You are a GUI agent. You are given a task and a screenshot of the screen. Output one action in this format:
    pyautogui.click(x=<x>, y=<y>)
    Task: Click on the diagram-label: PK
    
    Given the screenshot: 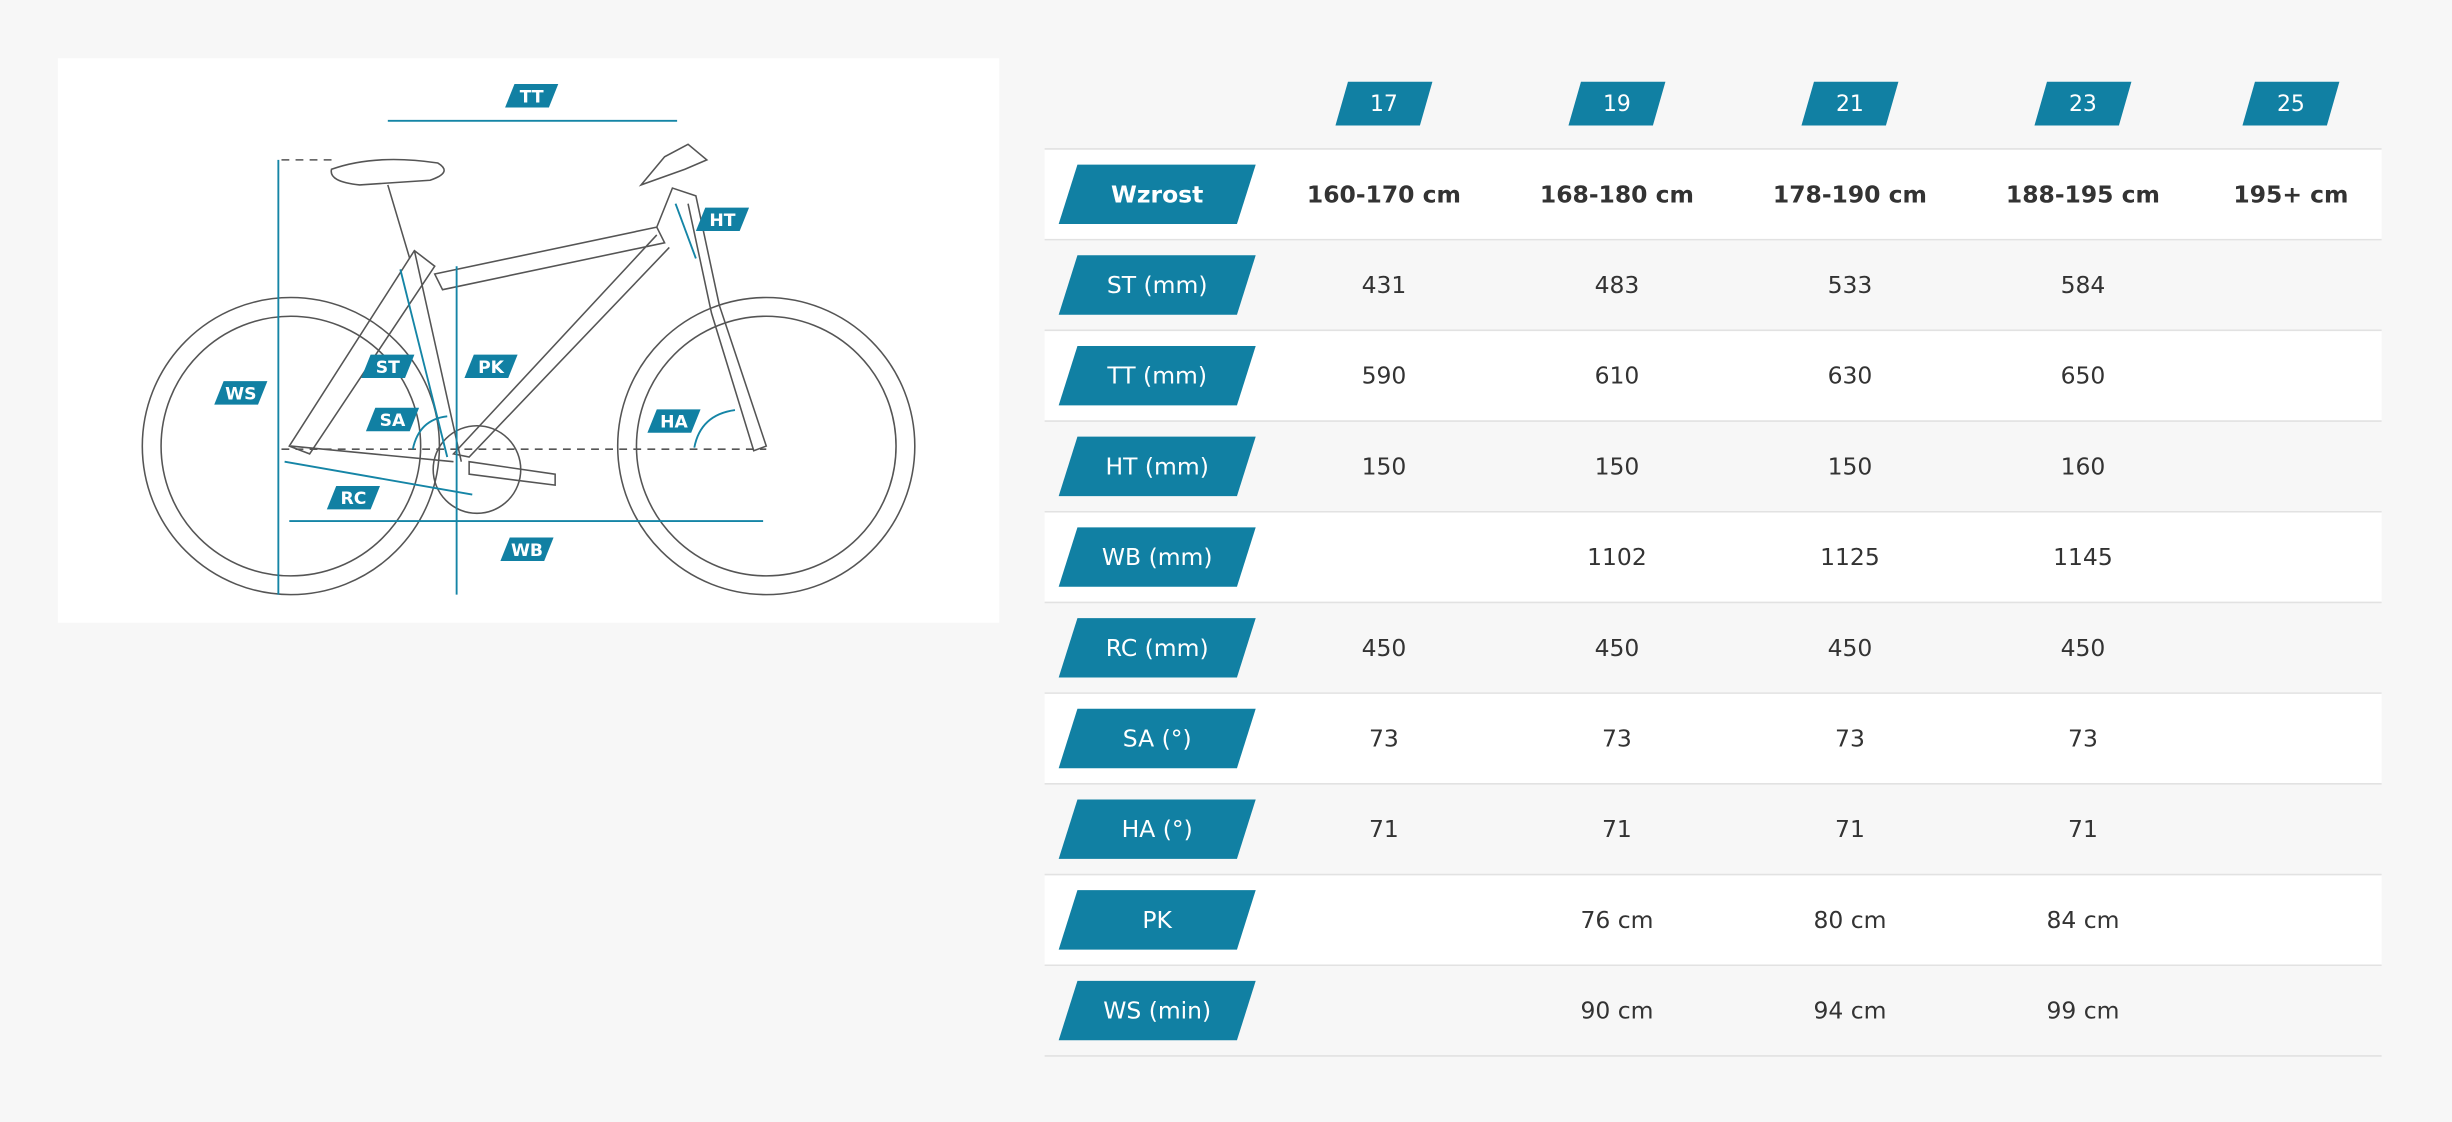 What is the action you would take?
    pyautogui.click(x=491, y=368)
    